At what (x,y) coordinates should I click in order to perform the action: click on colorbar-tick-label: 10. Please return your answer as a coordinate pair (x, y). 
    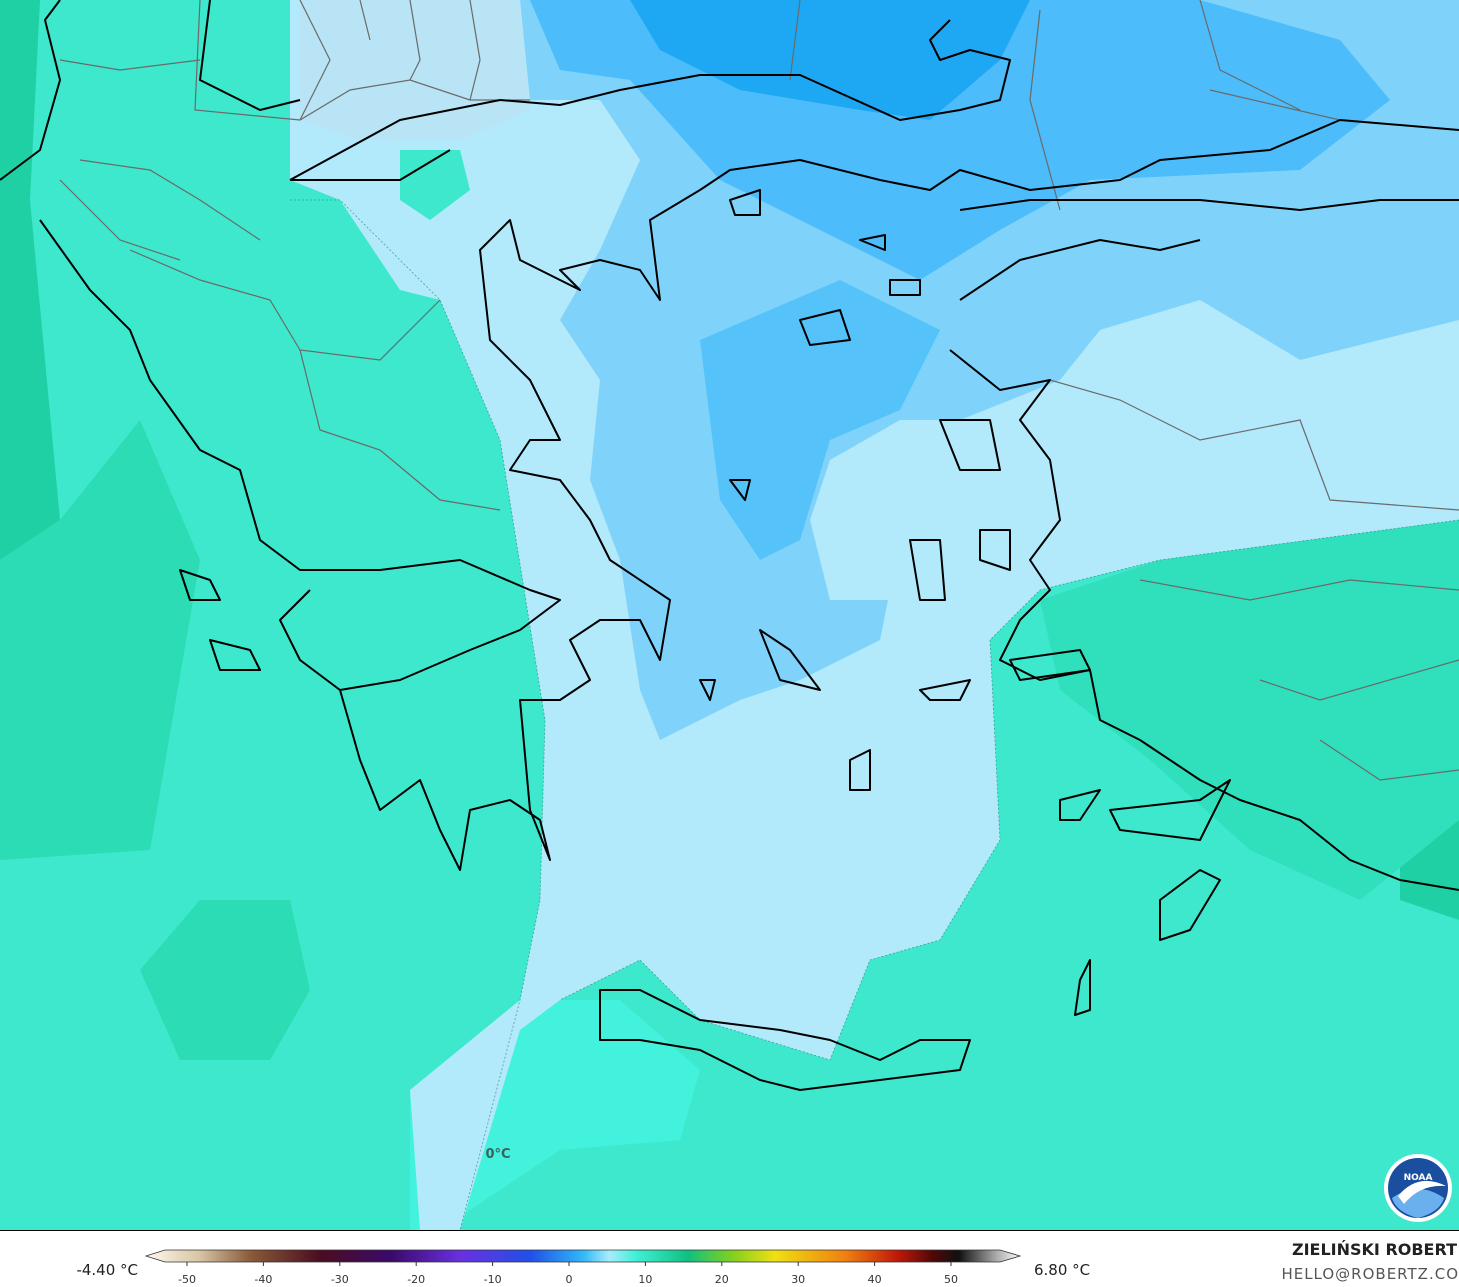
    Looking at the image, I should click on (645, 1279).